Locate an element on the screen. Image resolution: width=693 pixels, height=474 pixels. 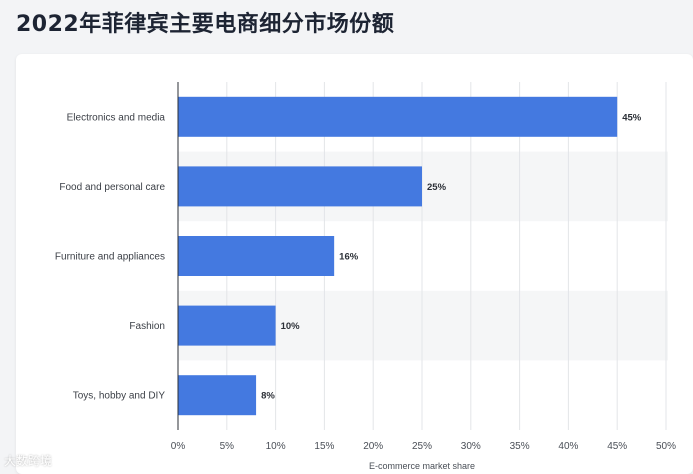
x-tick-label: 45% is located at coordinates (617, 446).